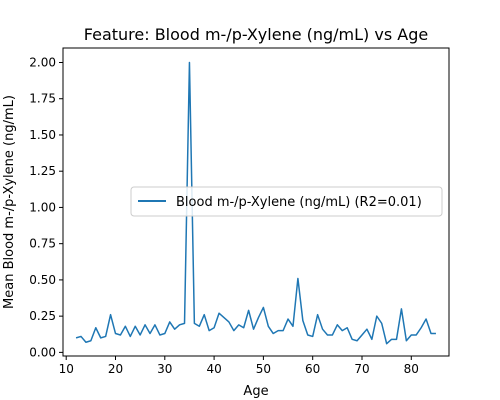  What do you see at coordinates (42, 135) in the screenshot?
I see `y-tick-label: 1.50` at bounding box center [42, 135].